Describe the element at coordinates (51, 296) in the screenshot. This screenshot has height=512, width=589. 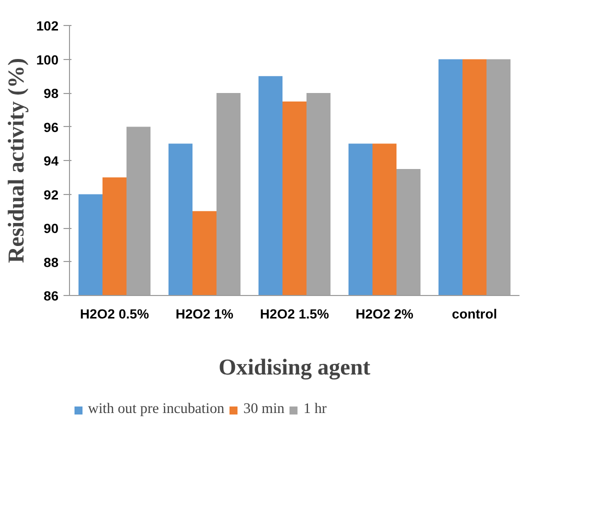
I see `y-tick-label: 86` at that location.